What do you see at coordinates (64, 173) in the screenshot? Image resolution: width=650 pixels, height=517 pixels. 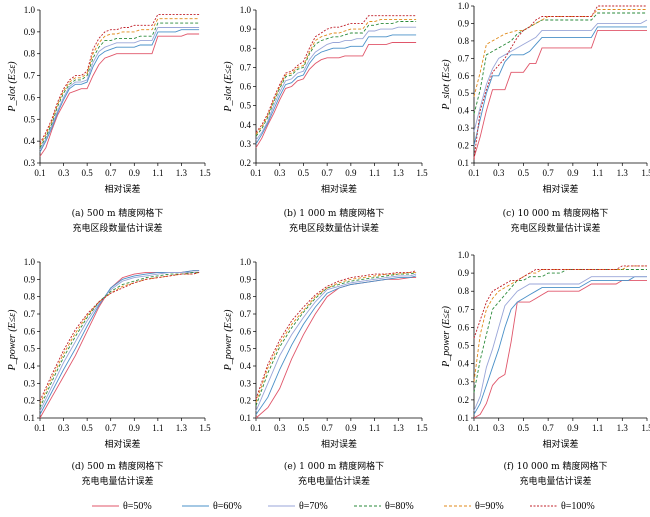 I see `x-tick-label: 0.3` at bounding box center [64, 173].